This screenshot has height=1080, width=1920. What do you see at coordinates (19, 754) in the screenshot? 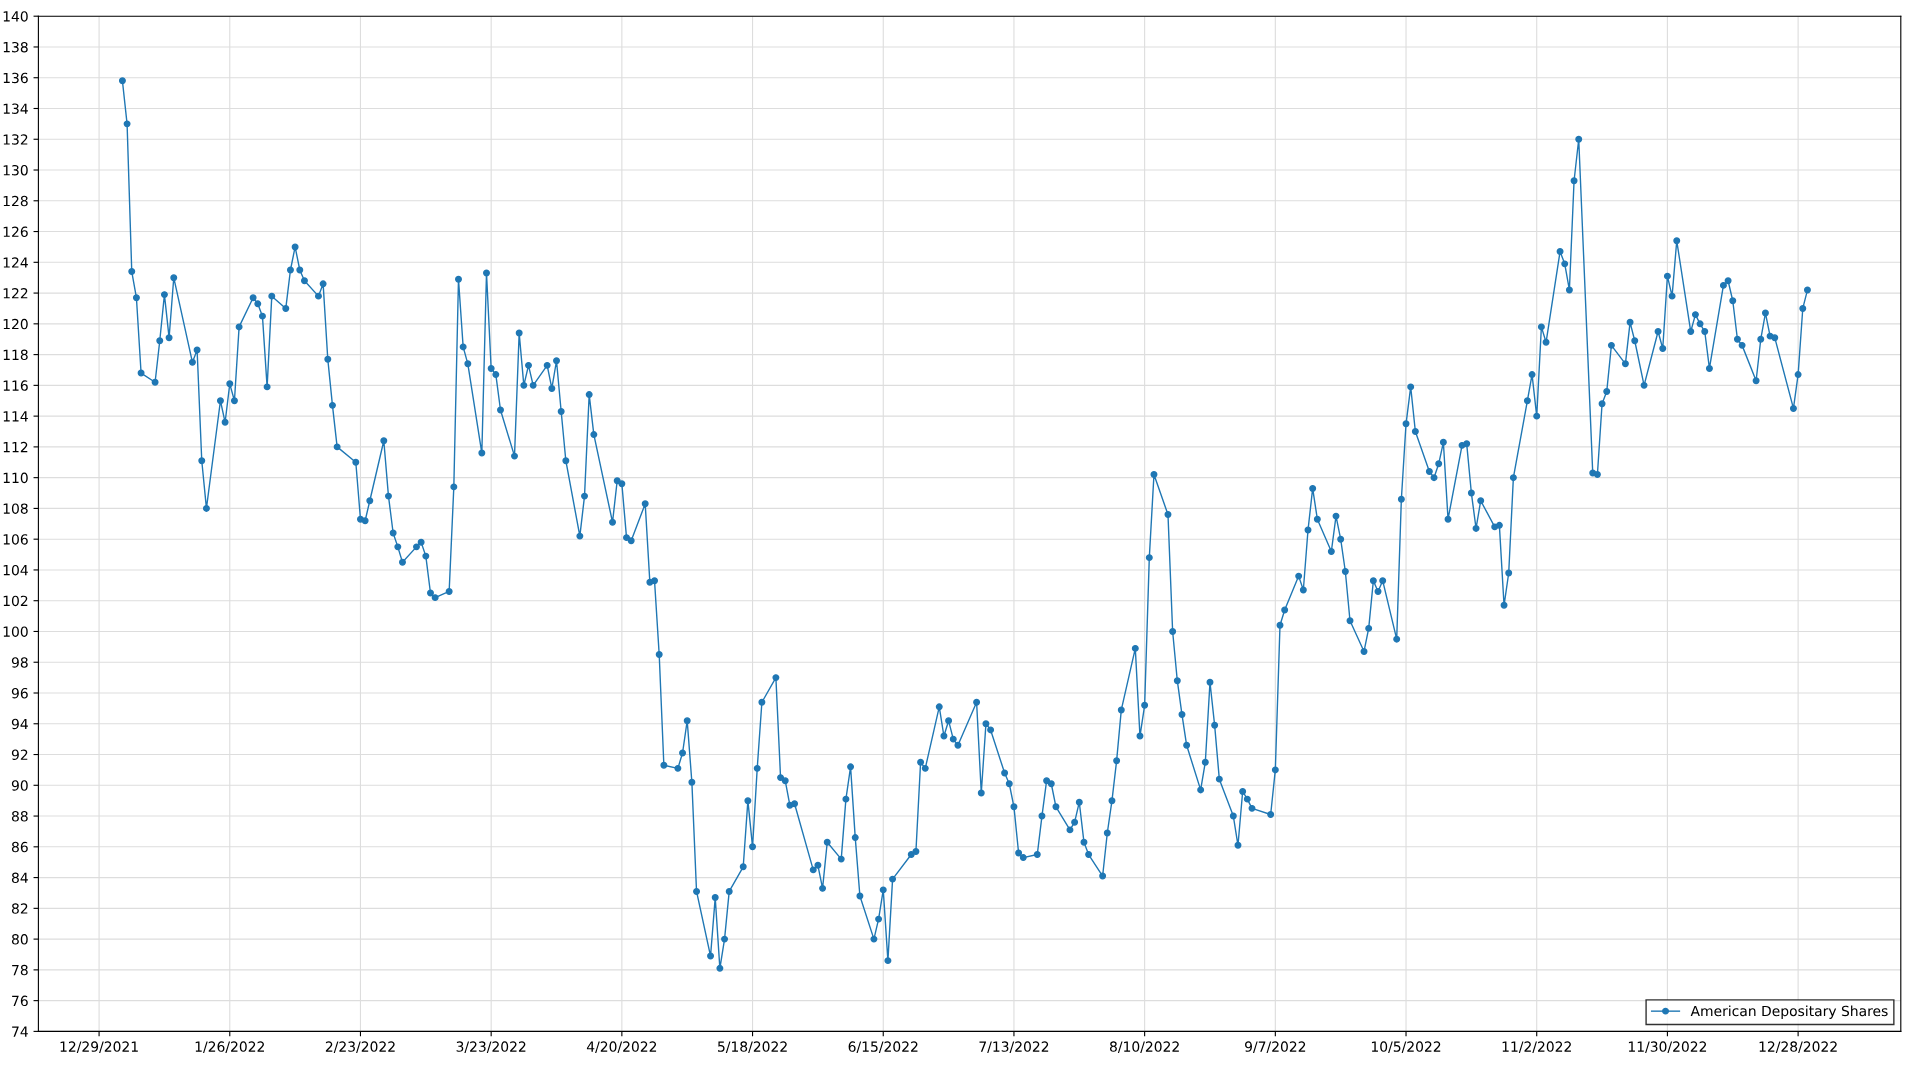
I see `y-tick-label: 92` at bounding box center [19, 754].